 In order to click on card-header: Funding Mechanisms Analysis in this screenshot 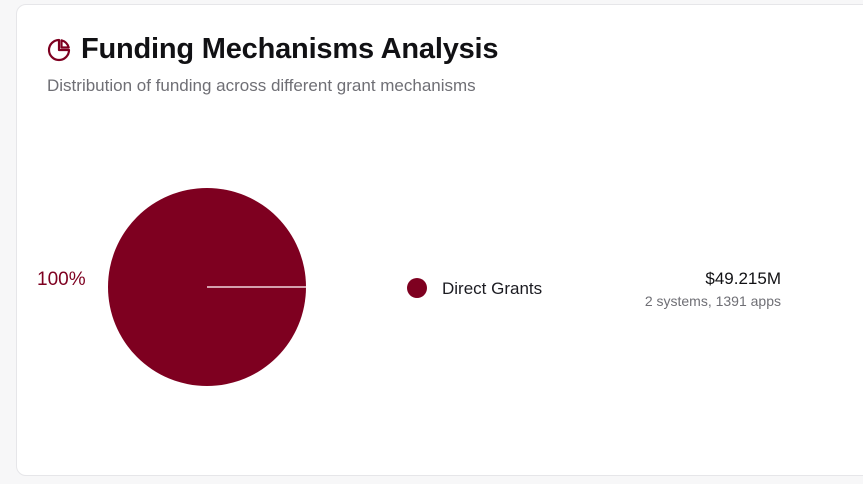, I will do `click(273, 49)`.